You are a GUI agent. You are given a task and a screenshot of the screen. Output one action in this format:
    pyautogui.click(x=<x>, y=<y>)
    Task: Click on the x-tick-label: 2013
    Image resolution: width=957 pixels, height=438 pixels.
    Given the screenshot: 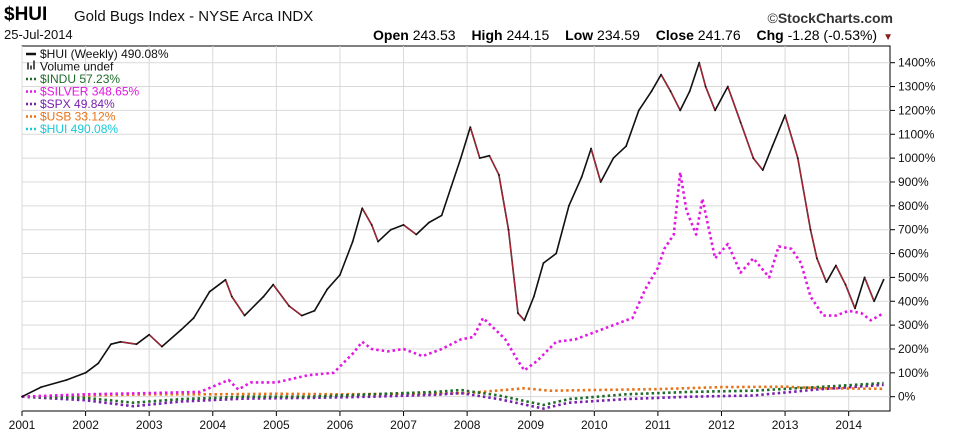 What is the action you would take?
    pyautogui.click(x=785, y=425)
    